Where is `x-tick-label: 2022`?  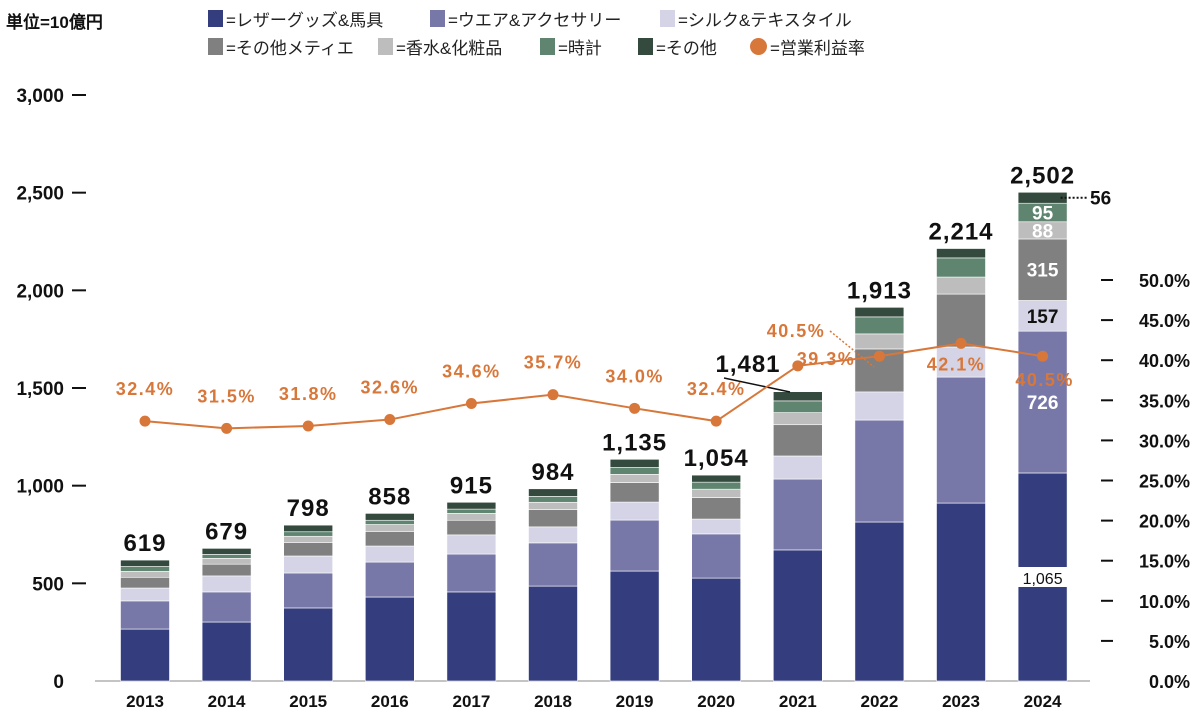 x-tick-label: 2022 is located at coordinates (879, 701).